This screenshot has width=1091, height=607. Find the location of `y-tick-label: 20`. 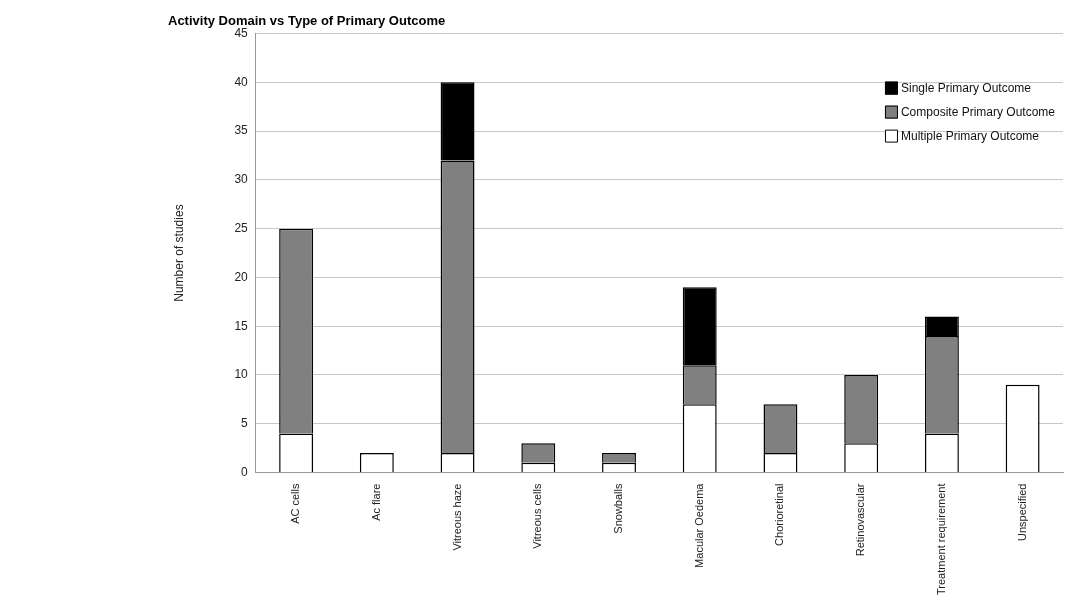

y-tick-label: 20 is located at coordinates (241, 276).